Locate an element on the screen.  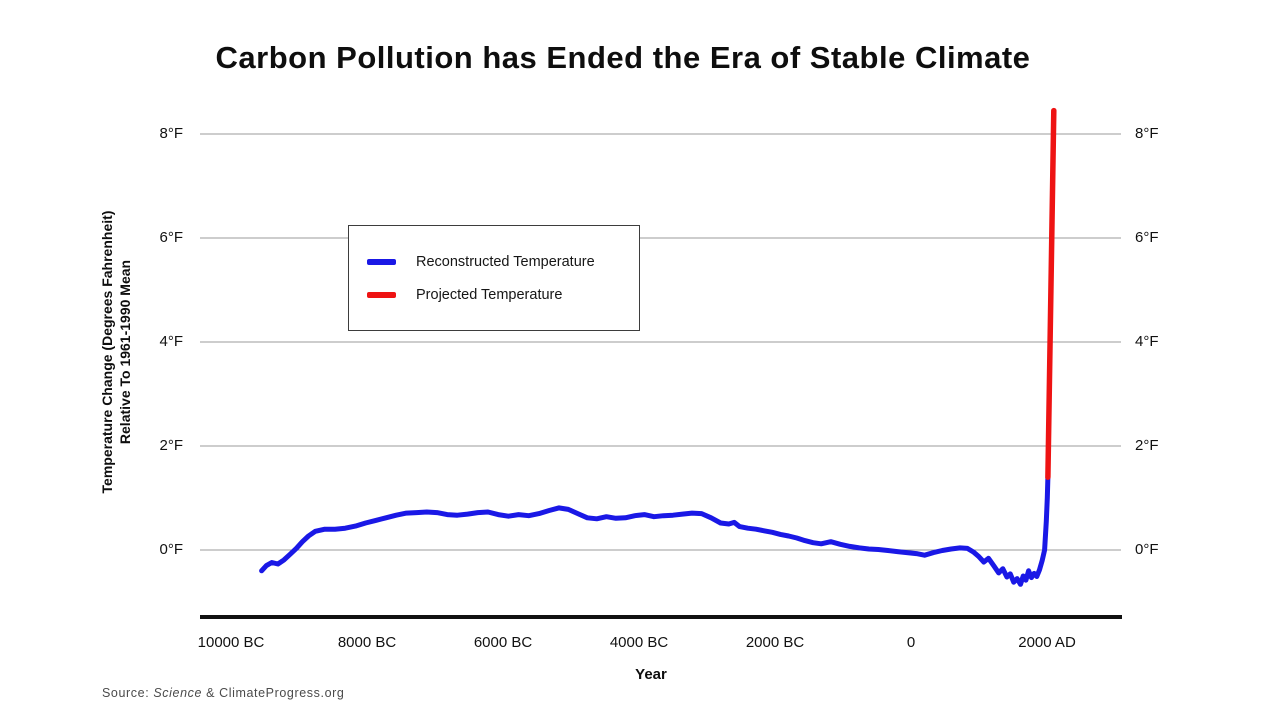
source-prefix: Source: is located at coordinates (128, 693).